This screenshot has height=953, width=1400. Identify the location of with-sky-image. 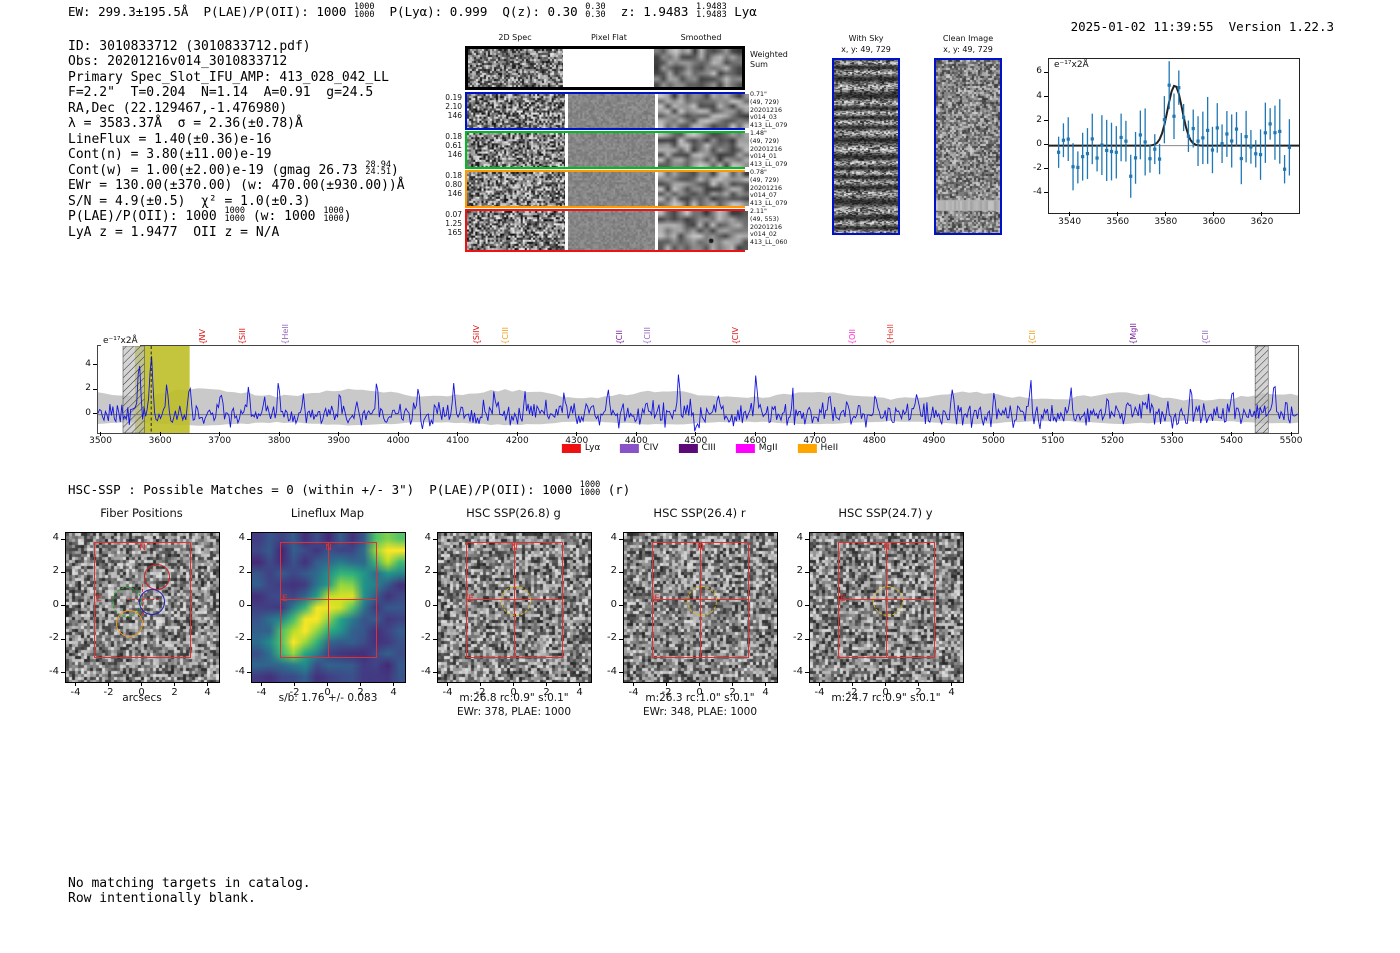
(866, 146).